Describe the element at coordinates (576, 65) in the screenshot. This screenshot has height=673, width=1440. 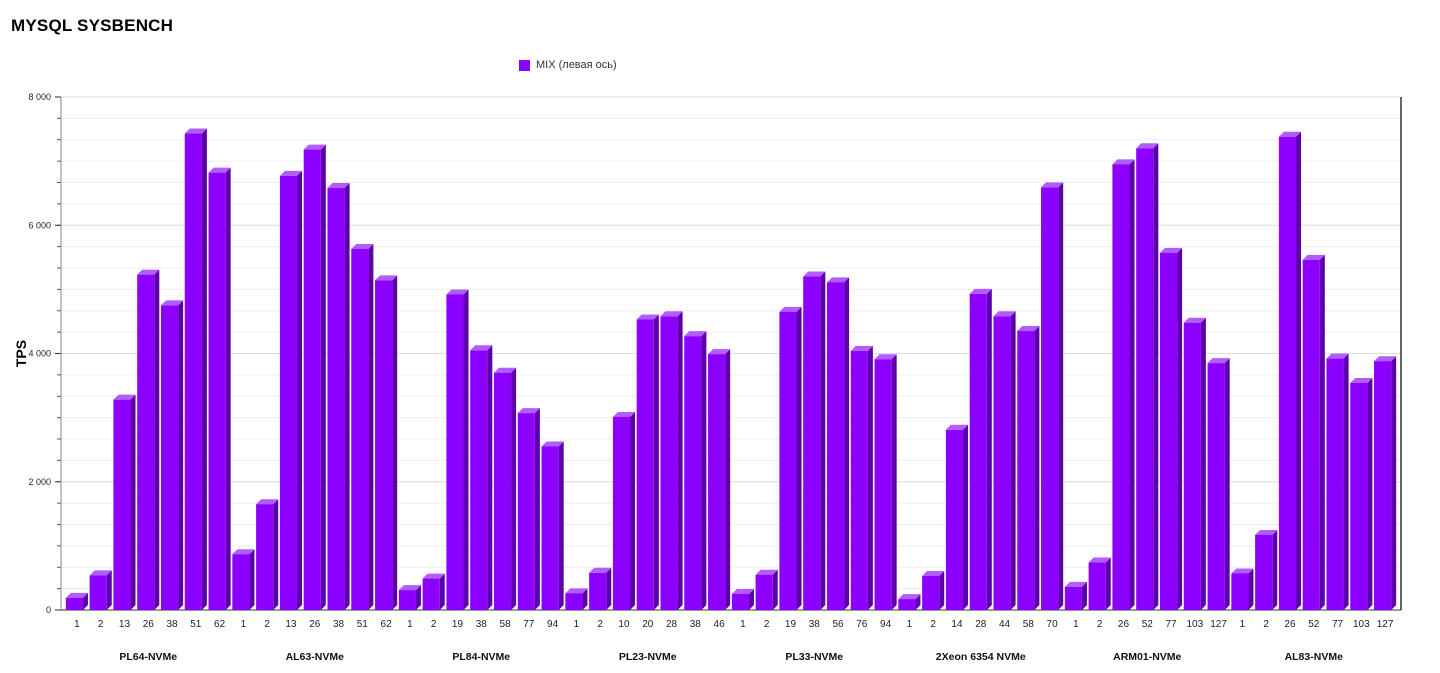
I see `legend-label: MIX (левая ось)` at that location.